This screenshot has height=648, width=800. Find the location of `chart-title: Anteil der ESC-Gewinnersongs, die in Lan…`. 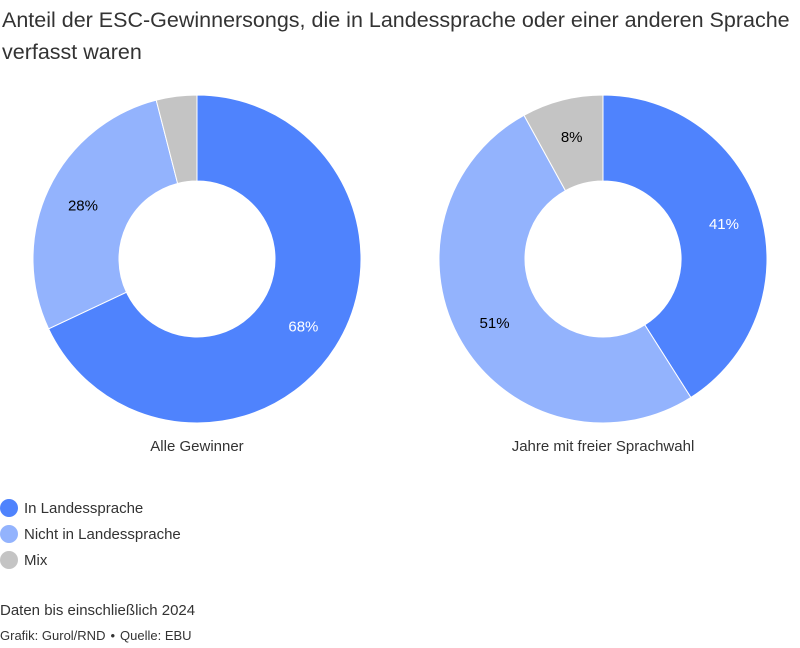

chart-title: Anteil der ESC-Gewinnersongs, die in Lan… is located at coordinates (396, 36).